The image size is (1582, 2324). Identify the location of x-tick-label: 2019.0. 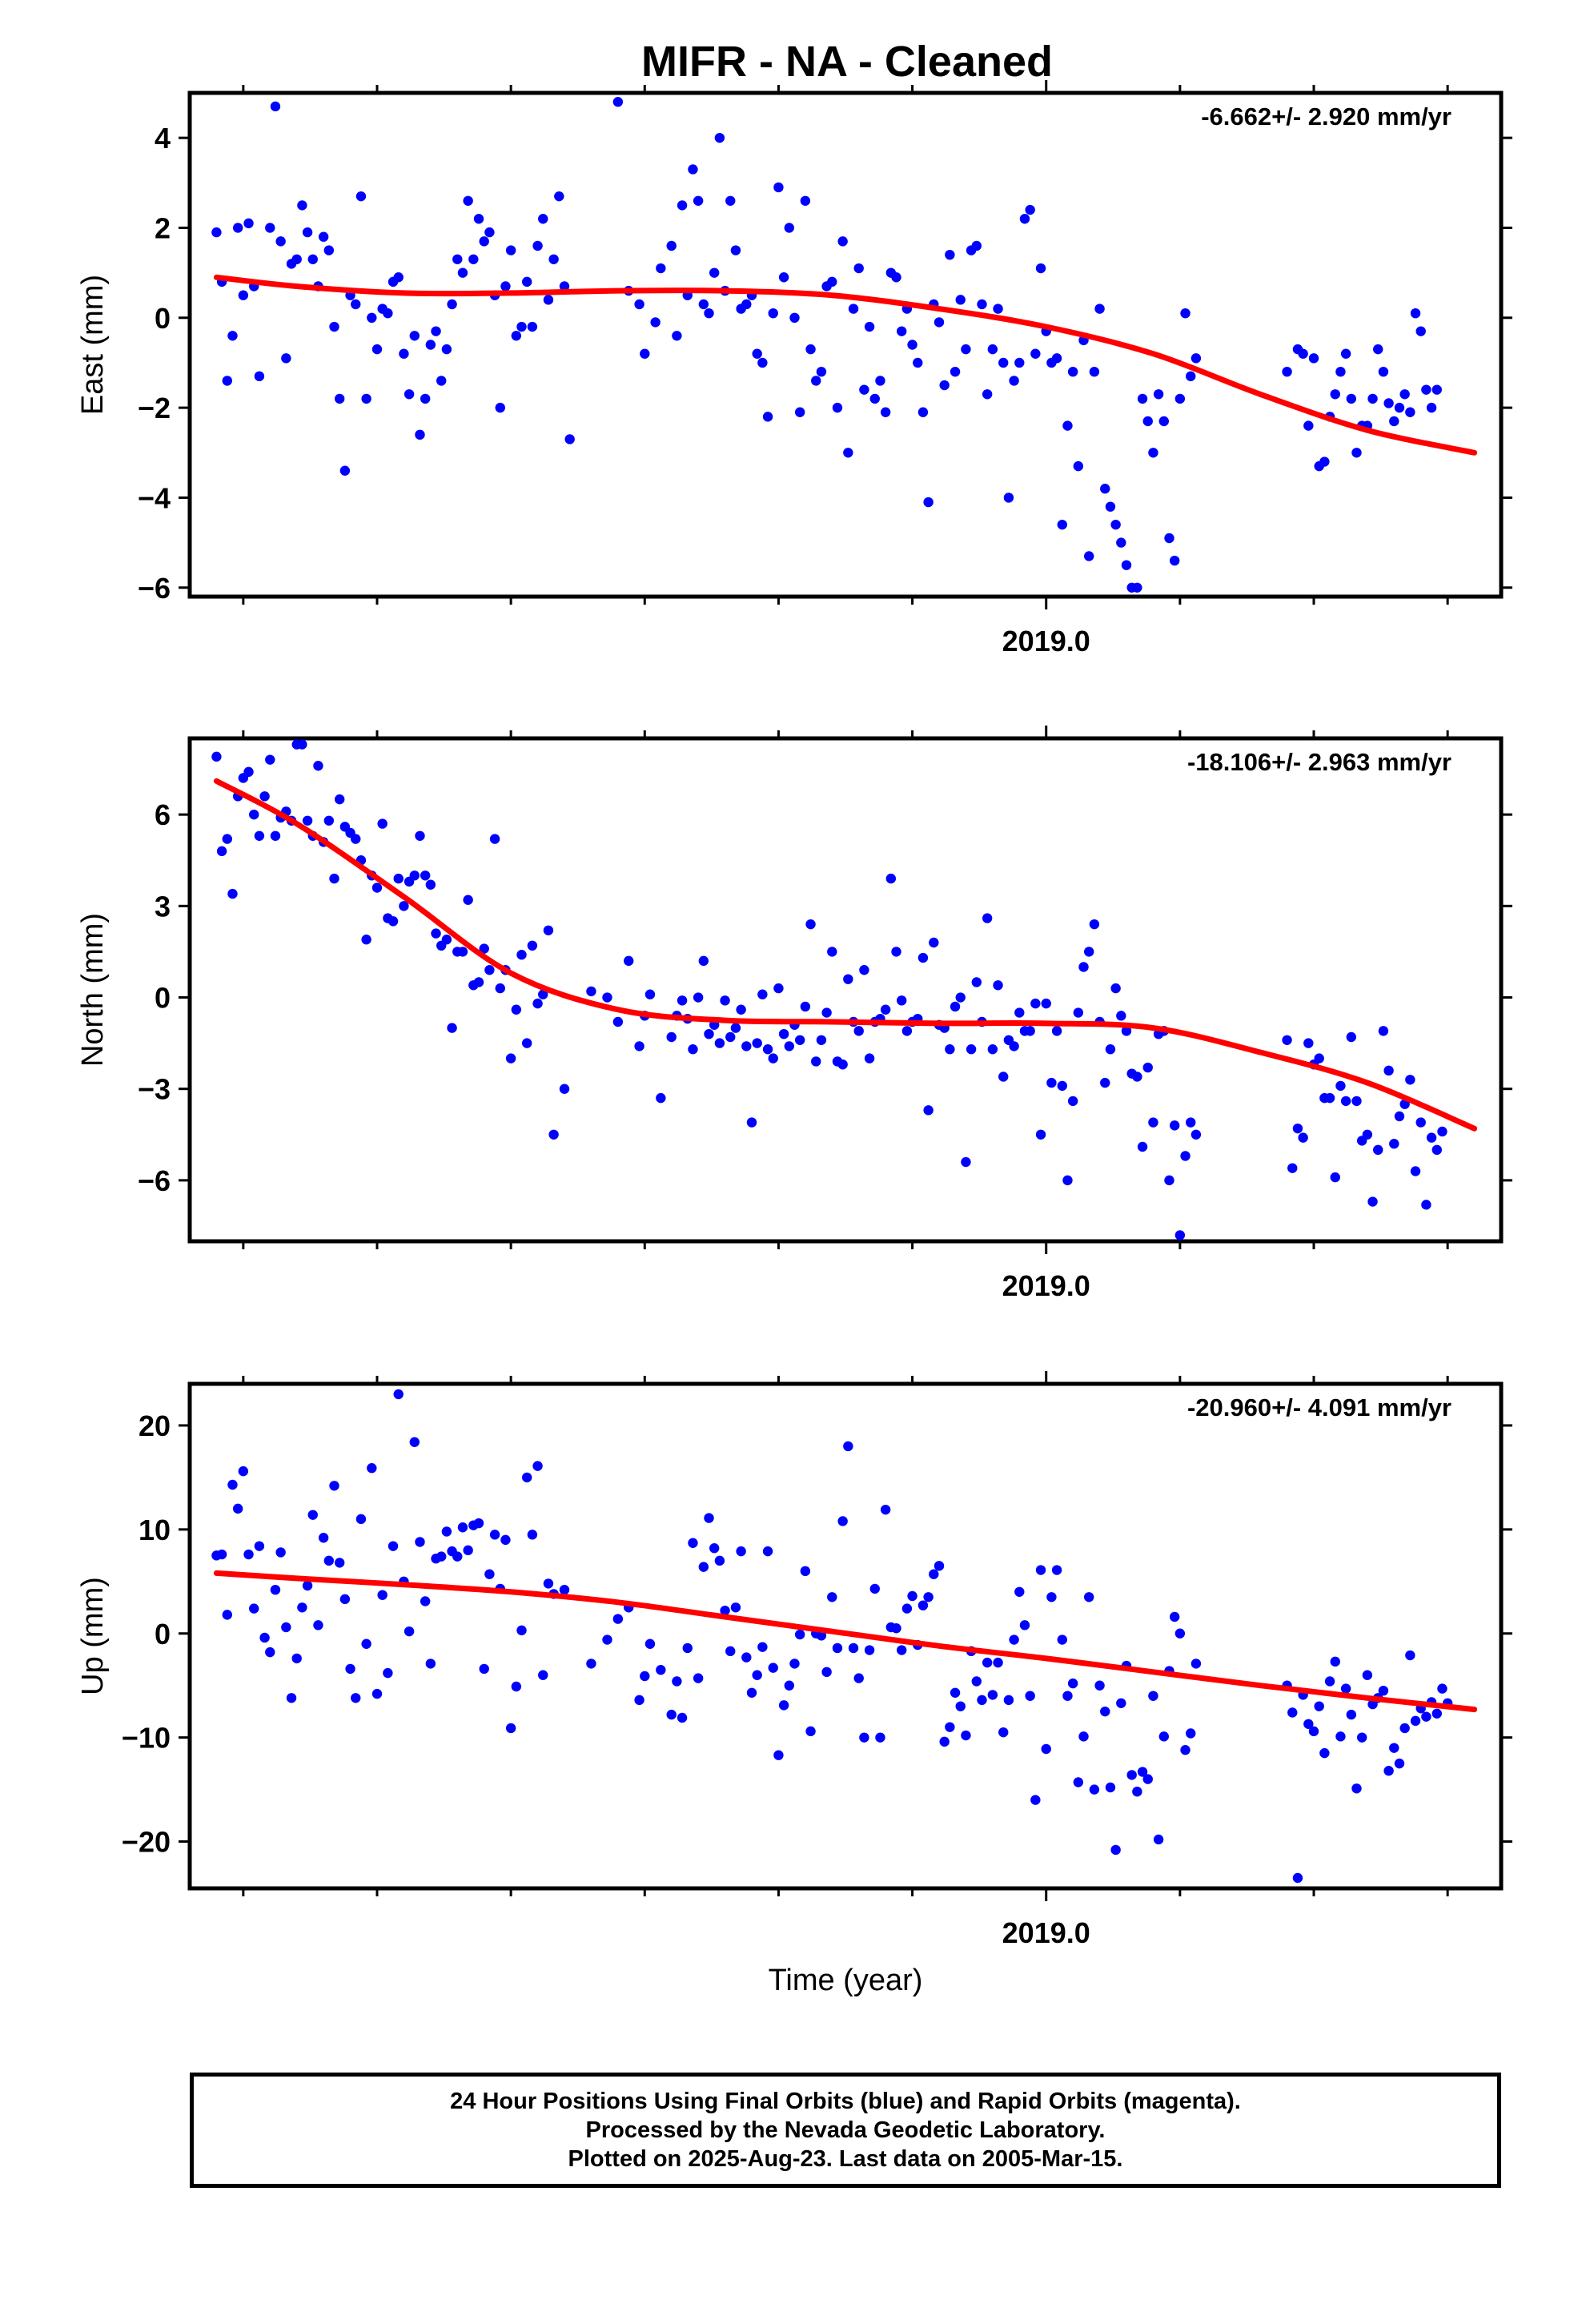
(1046, 1285).